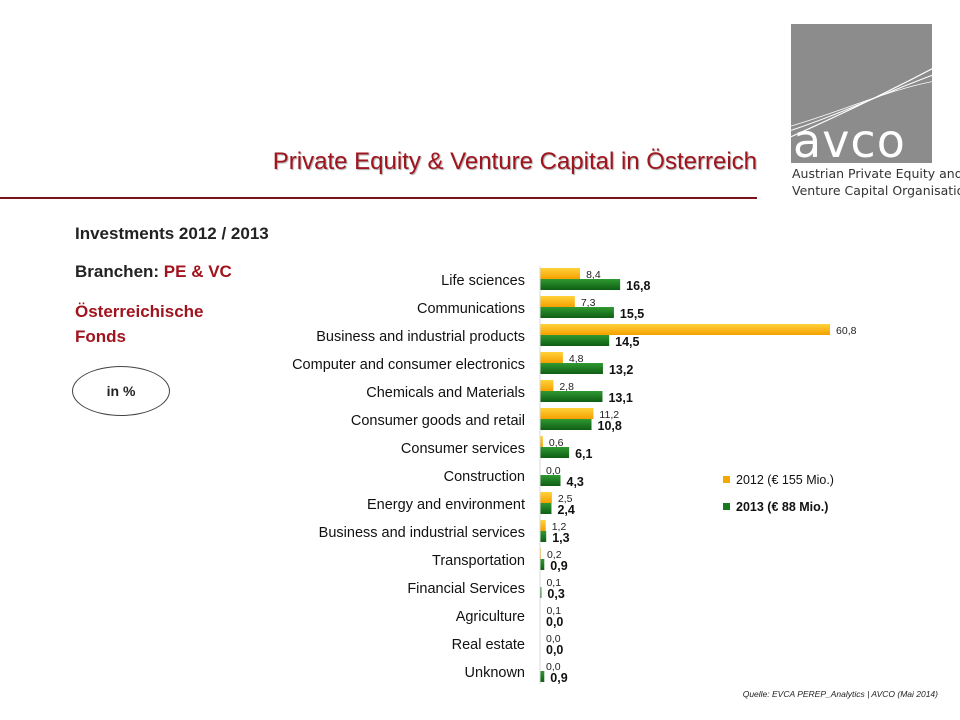  I want to click on value-label-2013: 0,3, so click(555, 594).